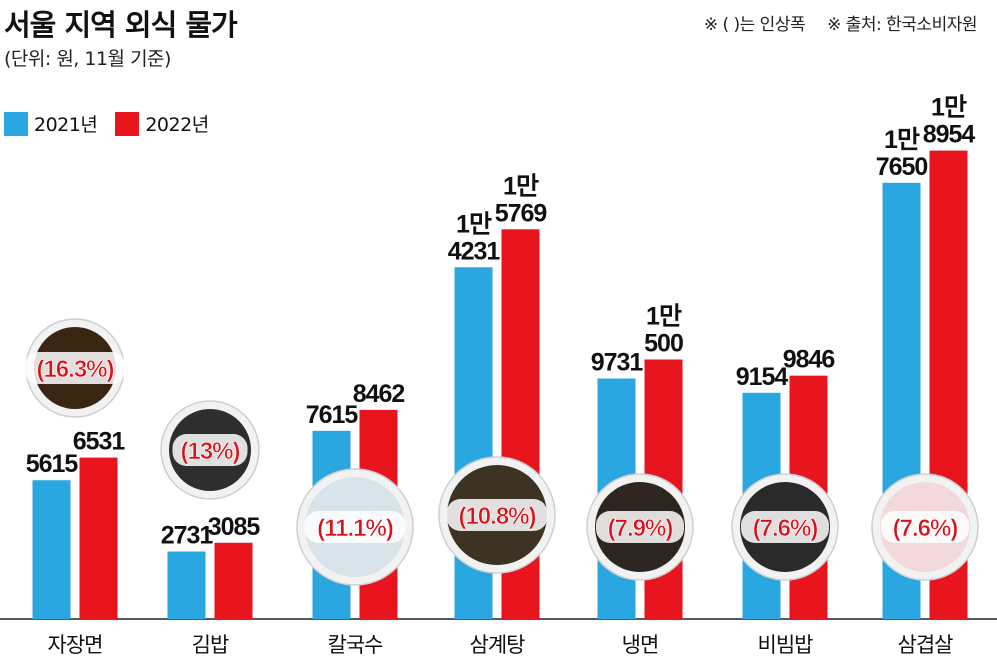 This screenshot has height=663, width=997. I want to click on value-label-2022-1-0: 3085, so click(234, 527).